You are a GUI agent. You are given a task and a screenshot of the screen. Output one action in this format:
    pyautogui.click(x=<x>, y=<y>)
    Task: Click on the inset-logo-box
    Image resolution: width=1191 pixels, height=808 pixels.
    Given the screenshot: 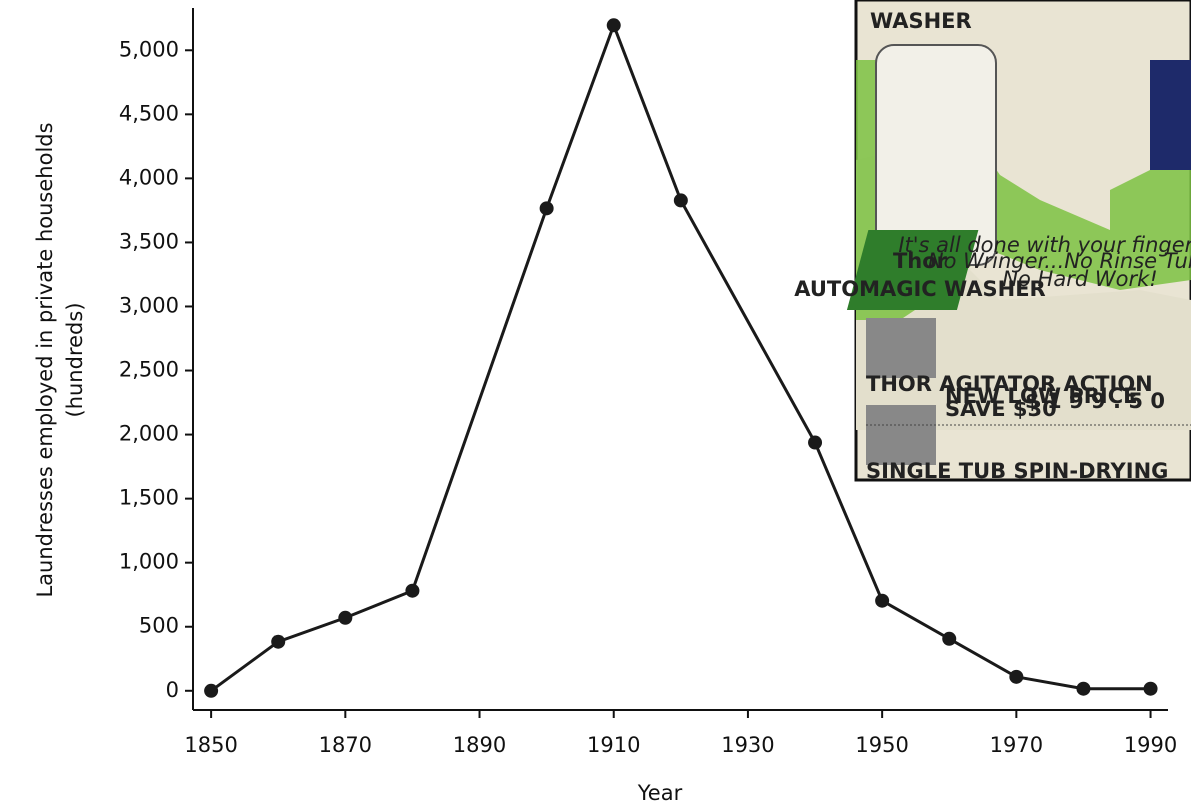 What is the action you would take?
    pyautogui.click(x=912, y=270)
    